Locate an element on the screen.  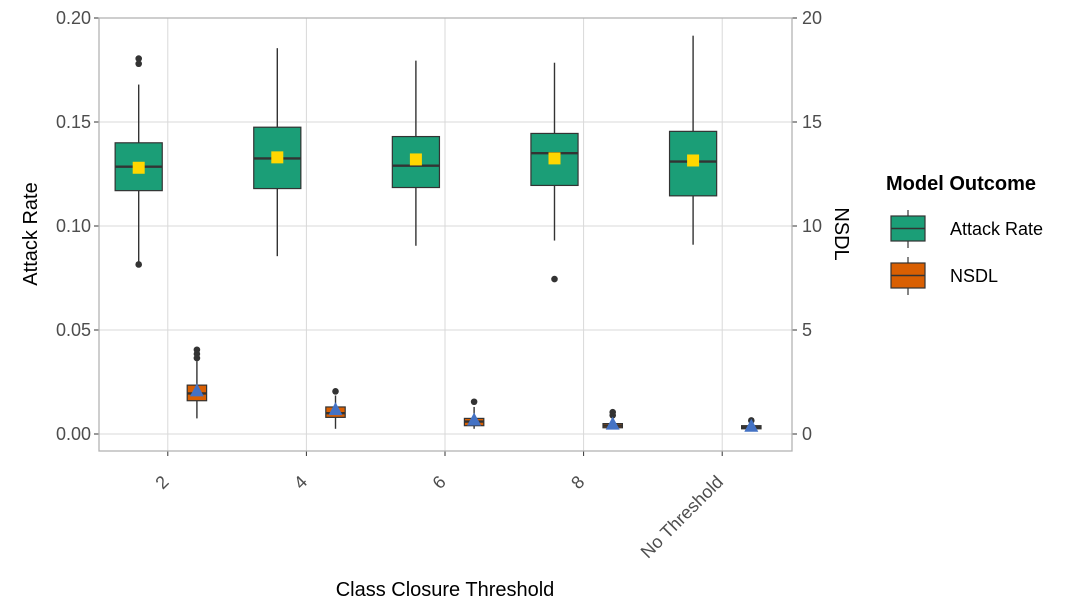
x-tick-label: 8 is located at coordinates (577, 482).